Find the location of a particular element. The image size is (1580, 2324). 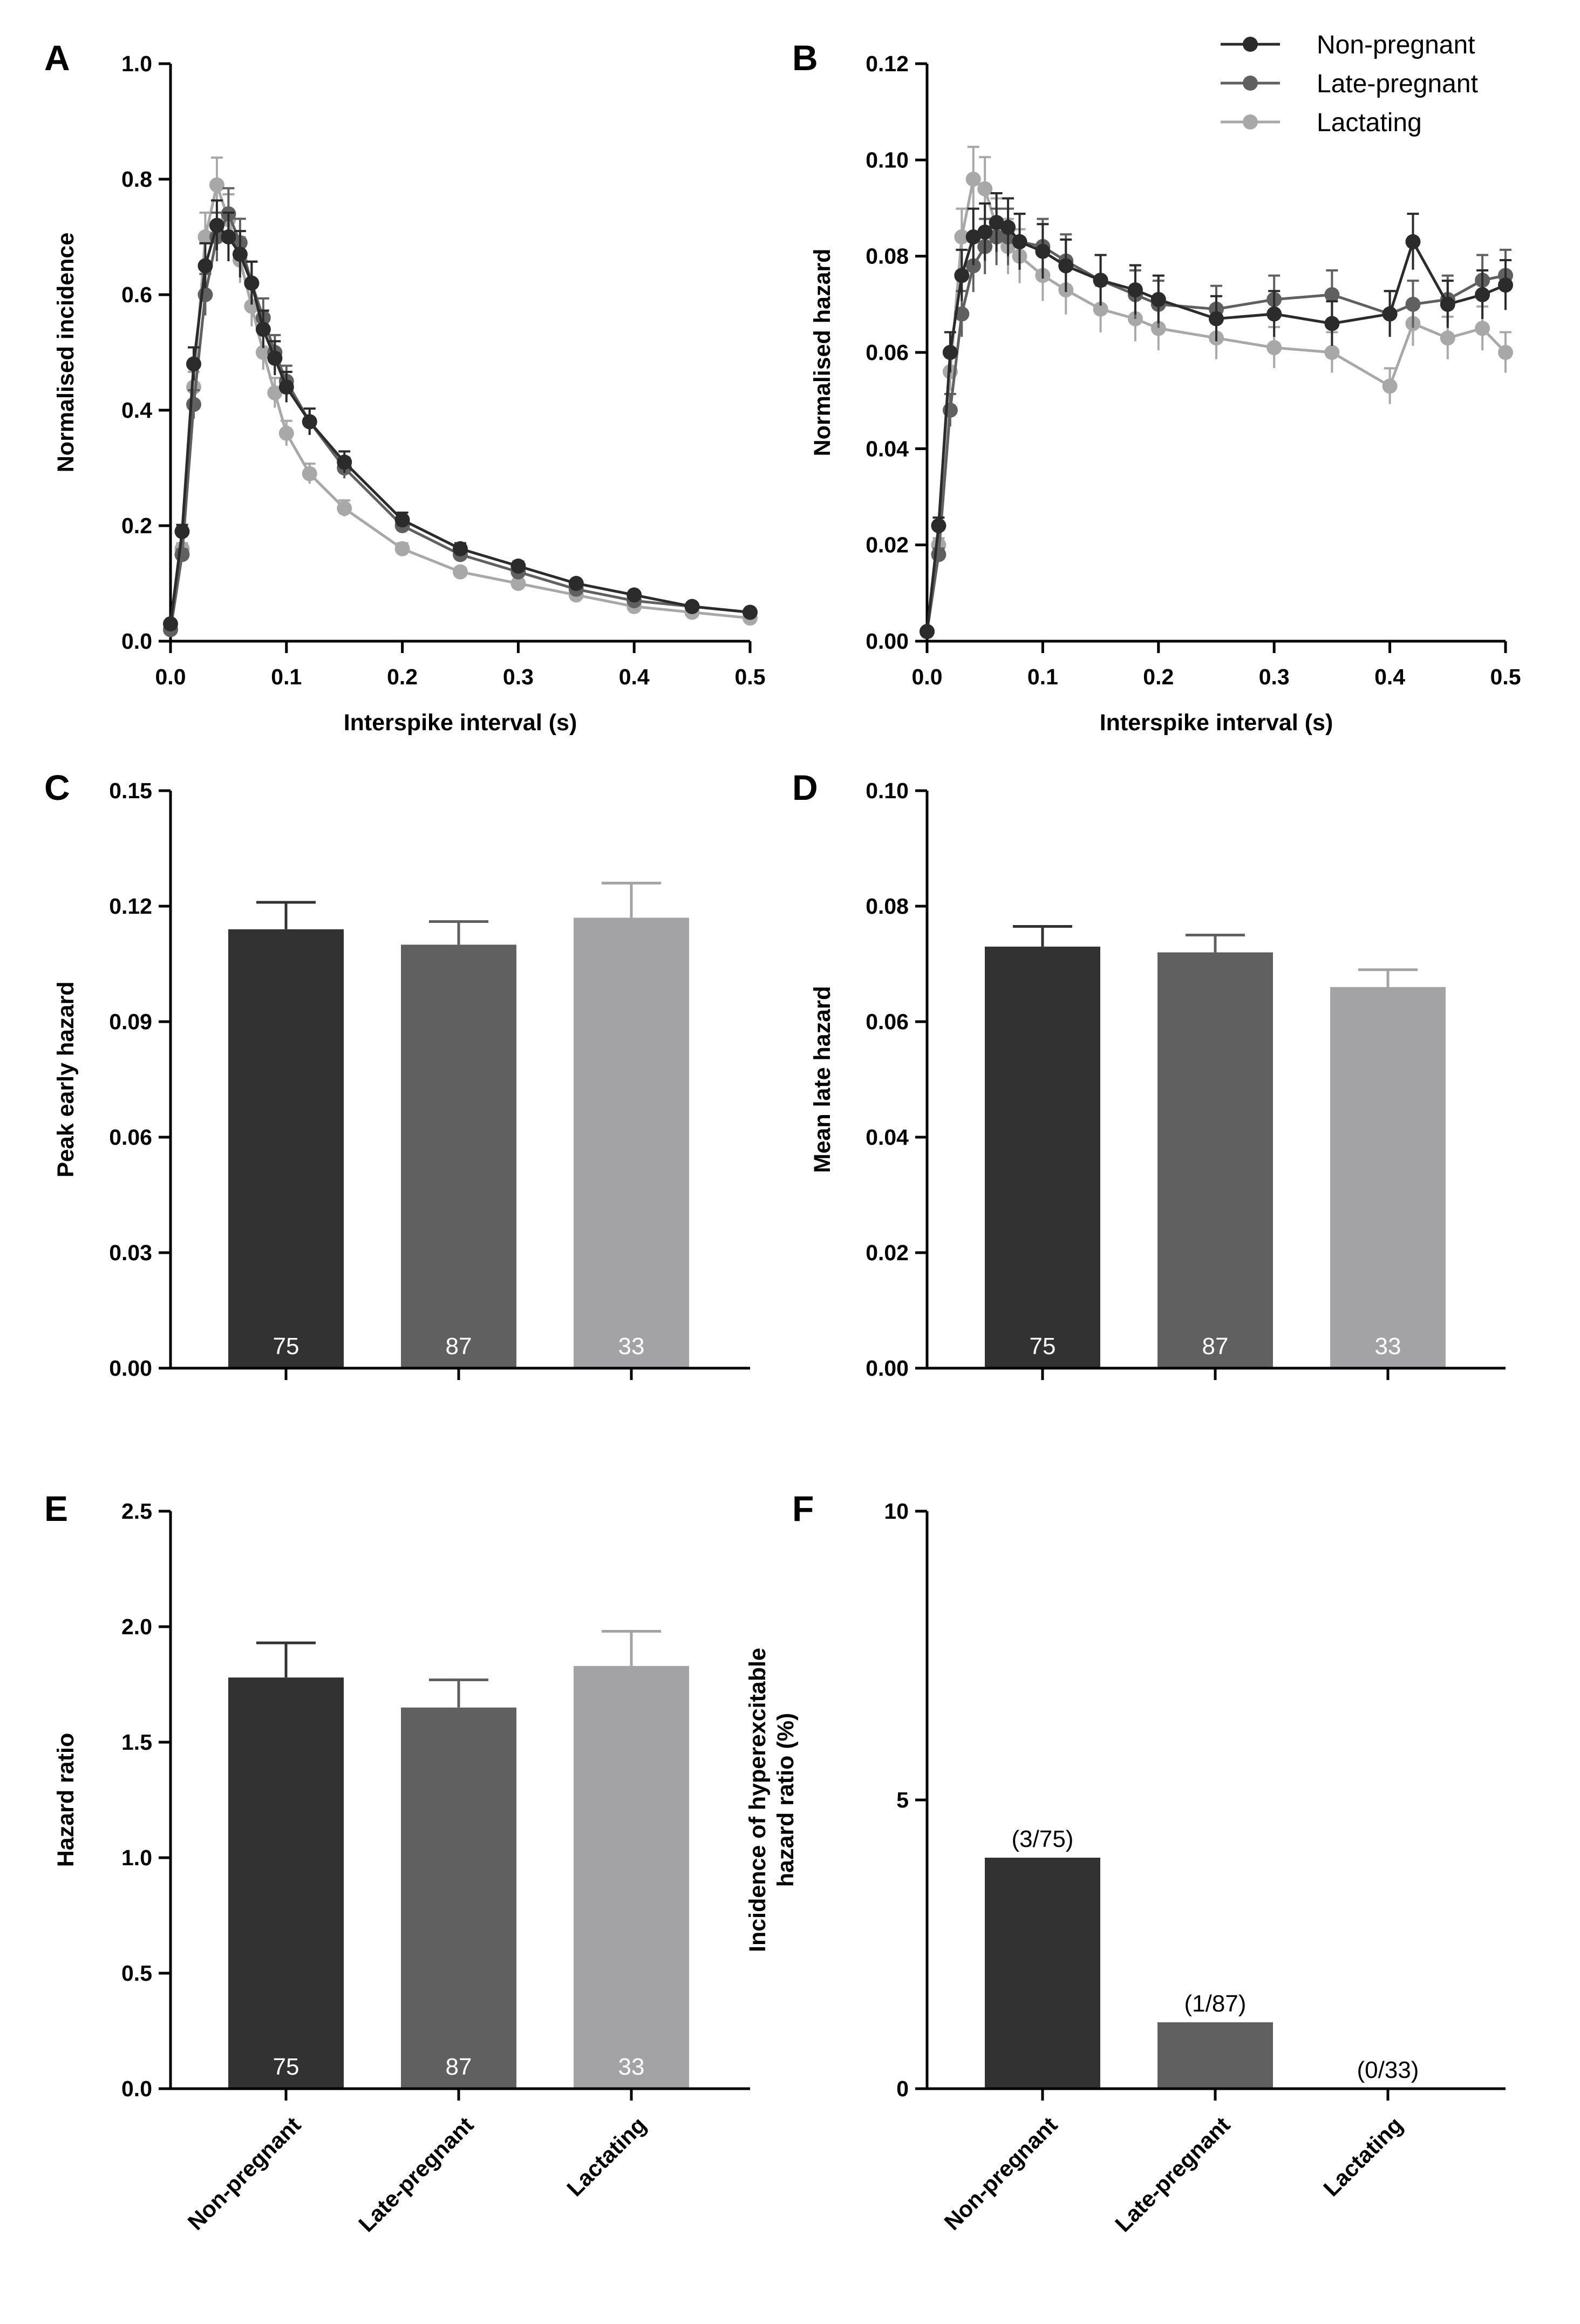

bar-n-label: 87 is located at coordinates (1215, 1346).